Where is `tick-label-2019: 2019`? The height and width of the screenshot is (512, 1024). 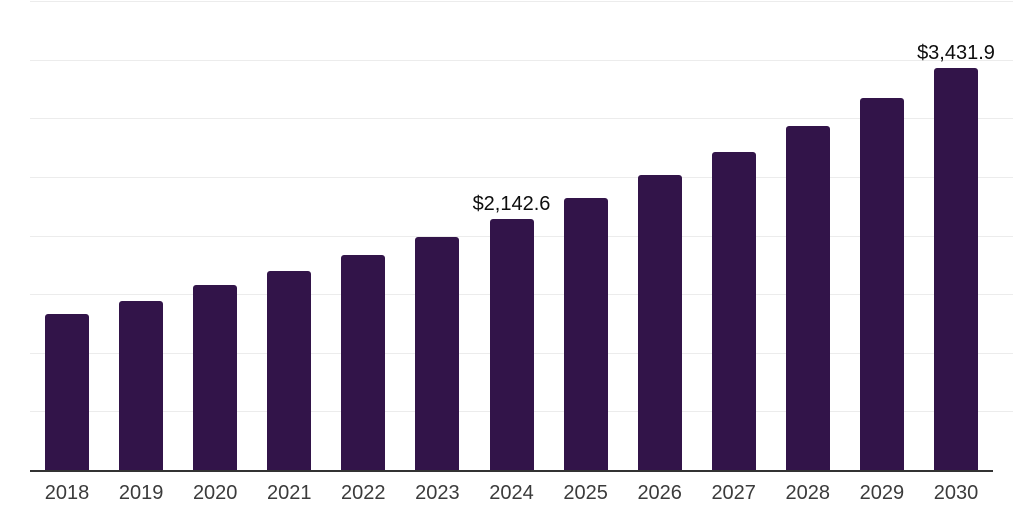
tick-label-2019: 2019 is located at coordinates (141, 493).